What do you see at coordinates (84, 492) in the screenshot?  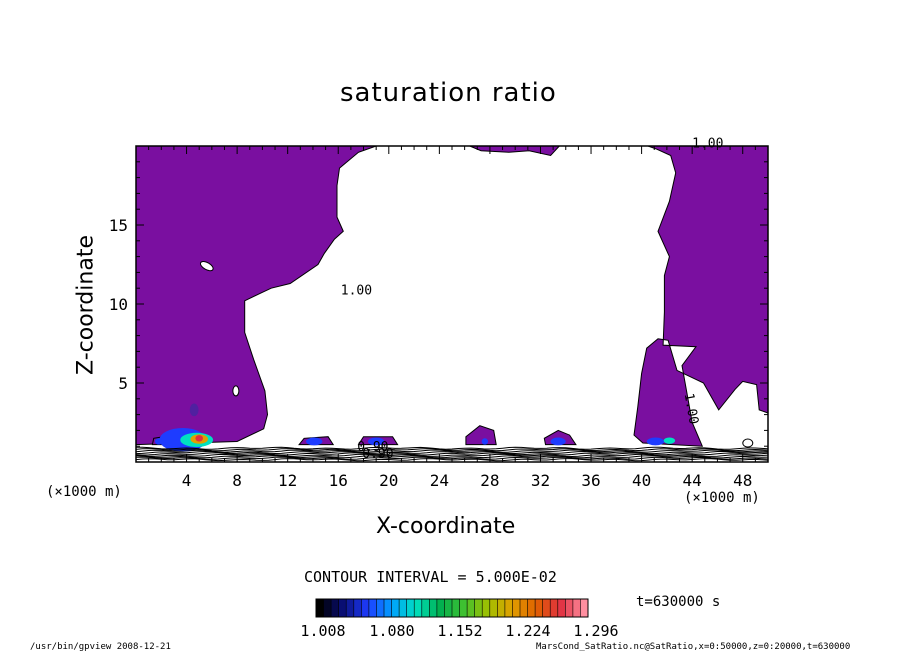 I see `z-unit-label: (×1000 m)` at bounding box center [84, 492].